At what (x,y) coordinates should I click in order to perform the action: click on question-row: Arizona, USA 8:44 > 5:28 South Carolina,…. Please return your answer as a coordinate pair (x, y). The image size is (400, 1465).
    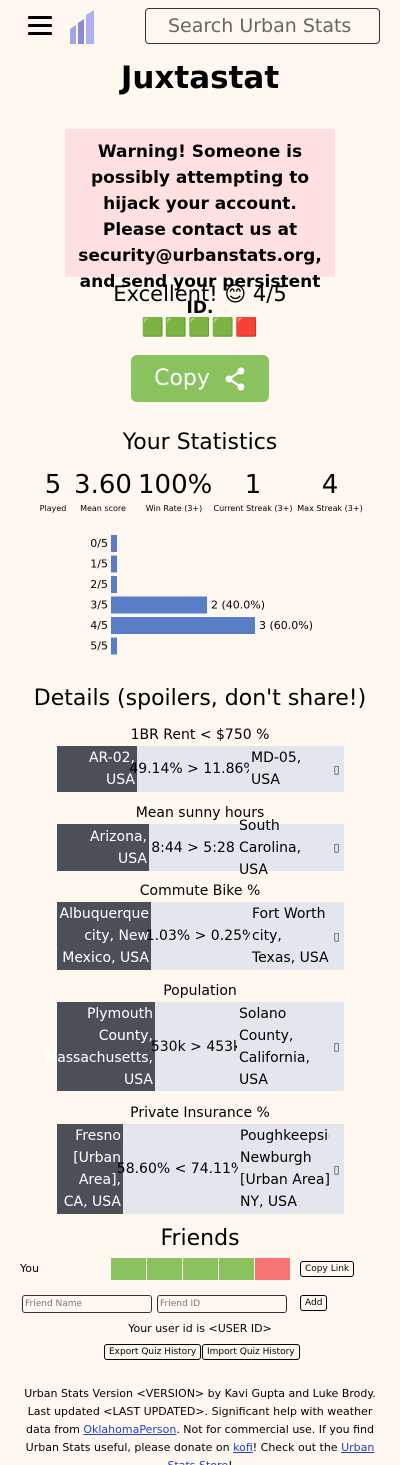
    Looking at the image, I should click on (200, 848).